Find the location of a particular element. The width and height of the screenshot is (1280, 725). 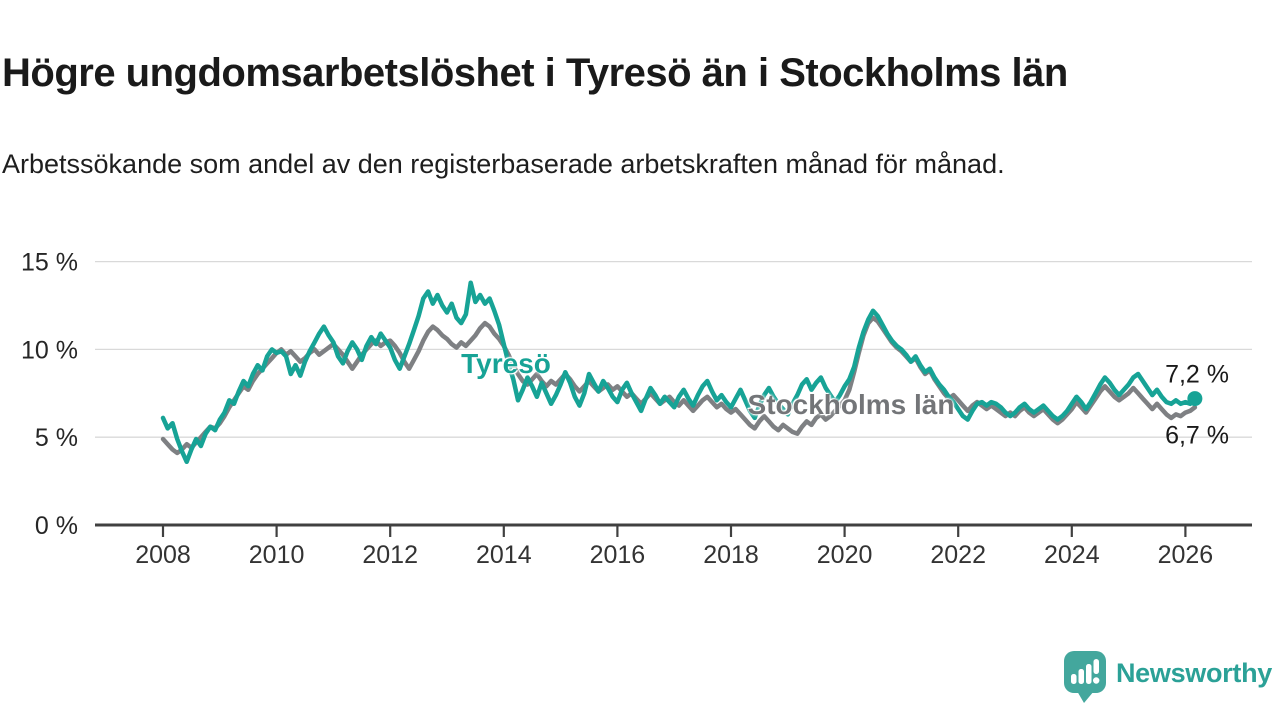

x-axis-label: 2022 is located at coordinates (958, 555).